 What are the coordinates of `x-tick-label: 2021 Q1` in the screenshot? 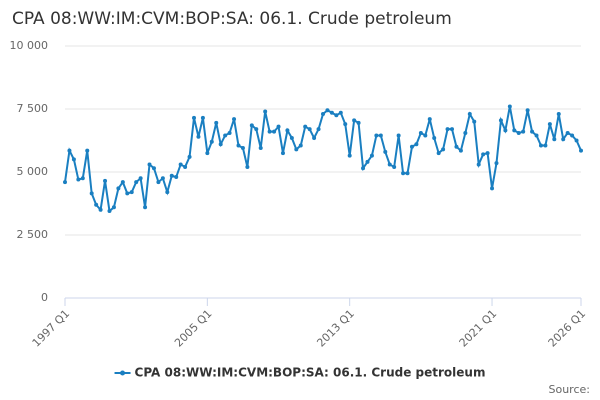 It's located at (478, 328).